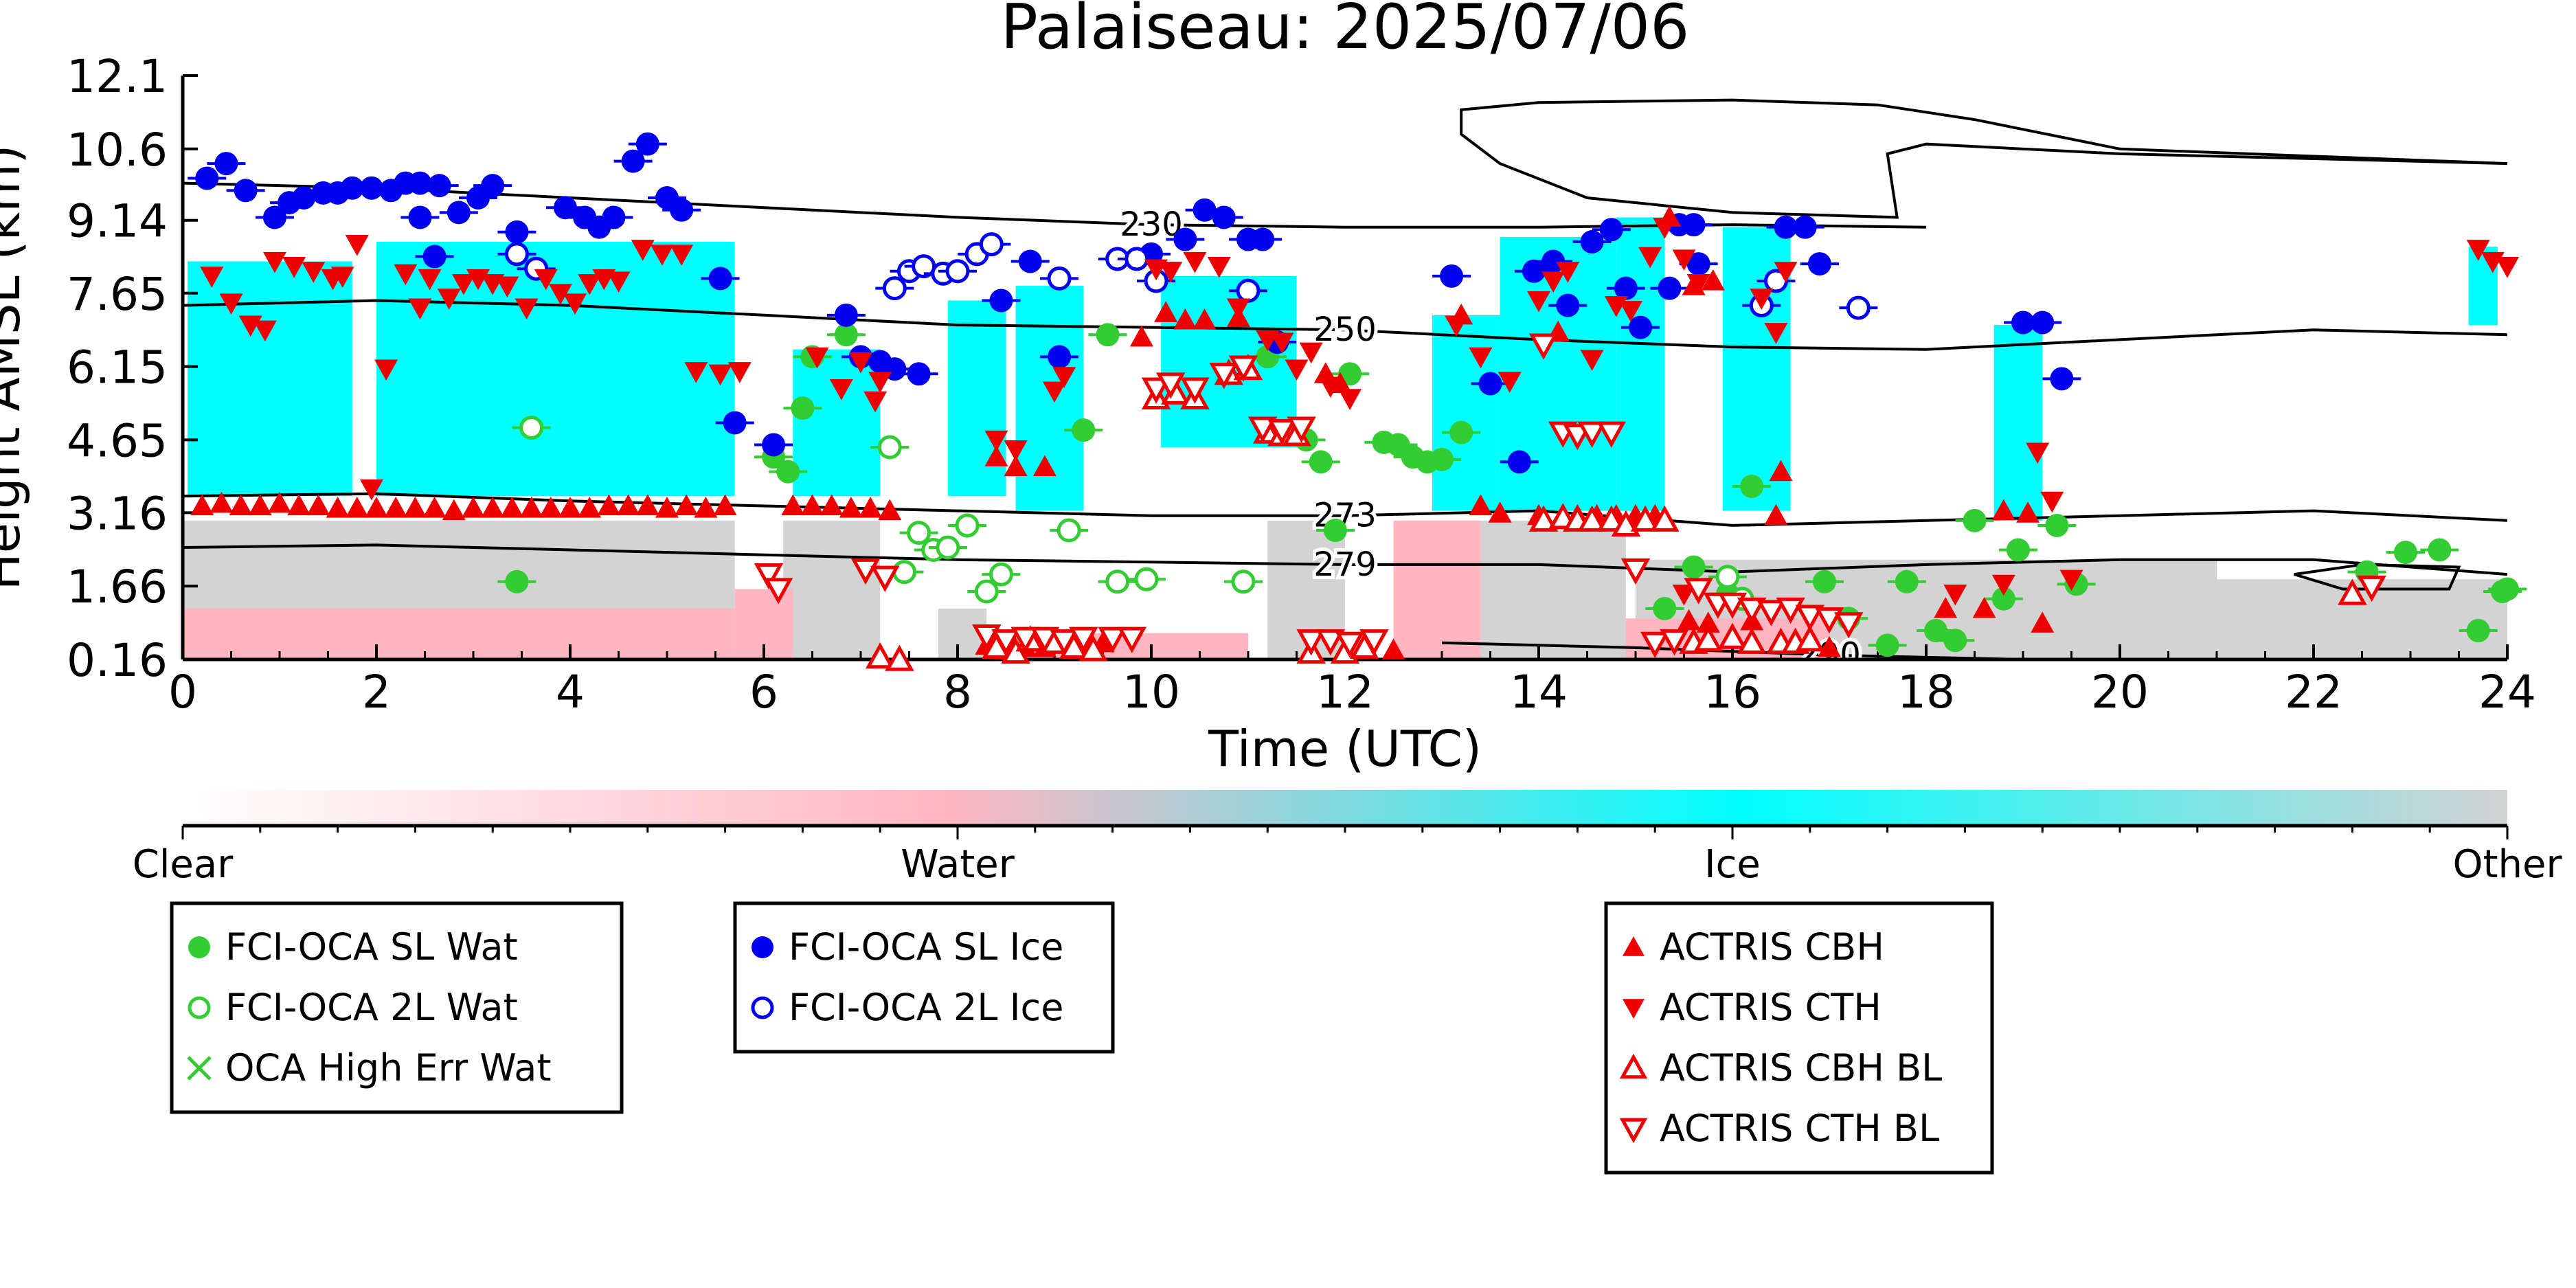 The image size is (2576, 1288). Describe the element at coordinates (570, 692) in the screenshot. I see `x-tick-label: 4` at that location.